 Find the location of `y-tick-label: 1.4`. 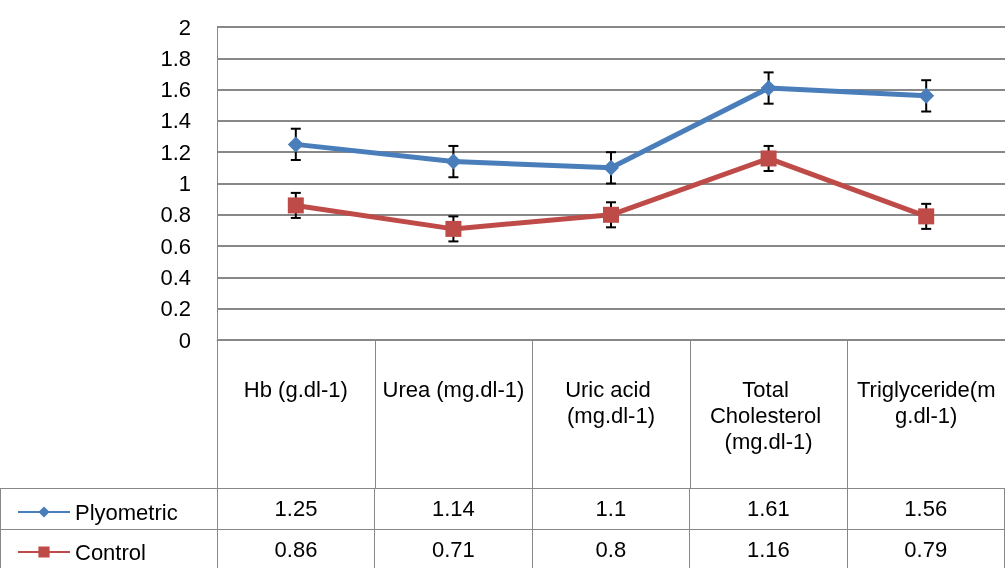

y-tick-label: 1.4 is located at coordinates (175, 121).